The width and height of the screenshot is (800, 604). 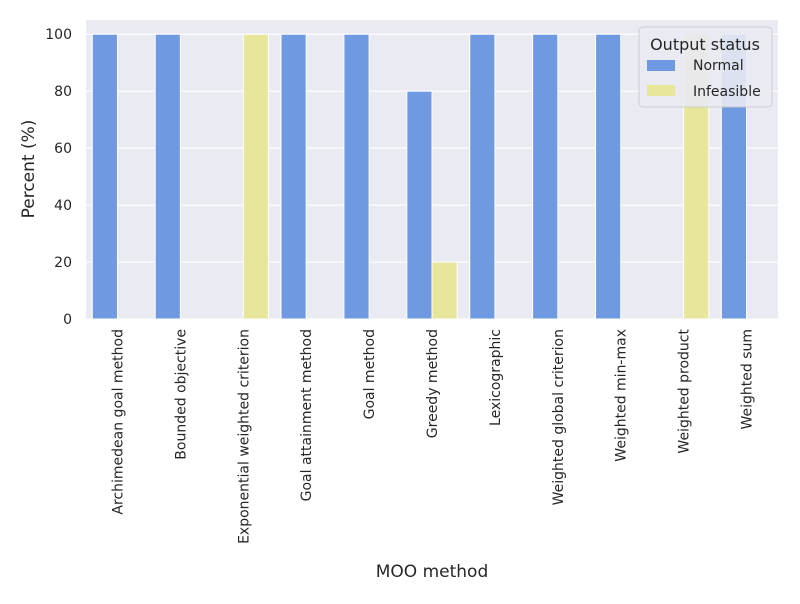 I want to click on bar-normal-weighted-min-max, so click(x=608, y=176).